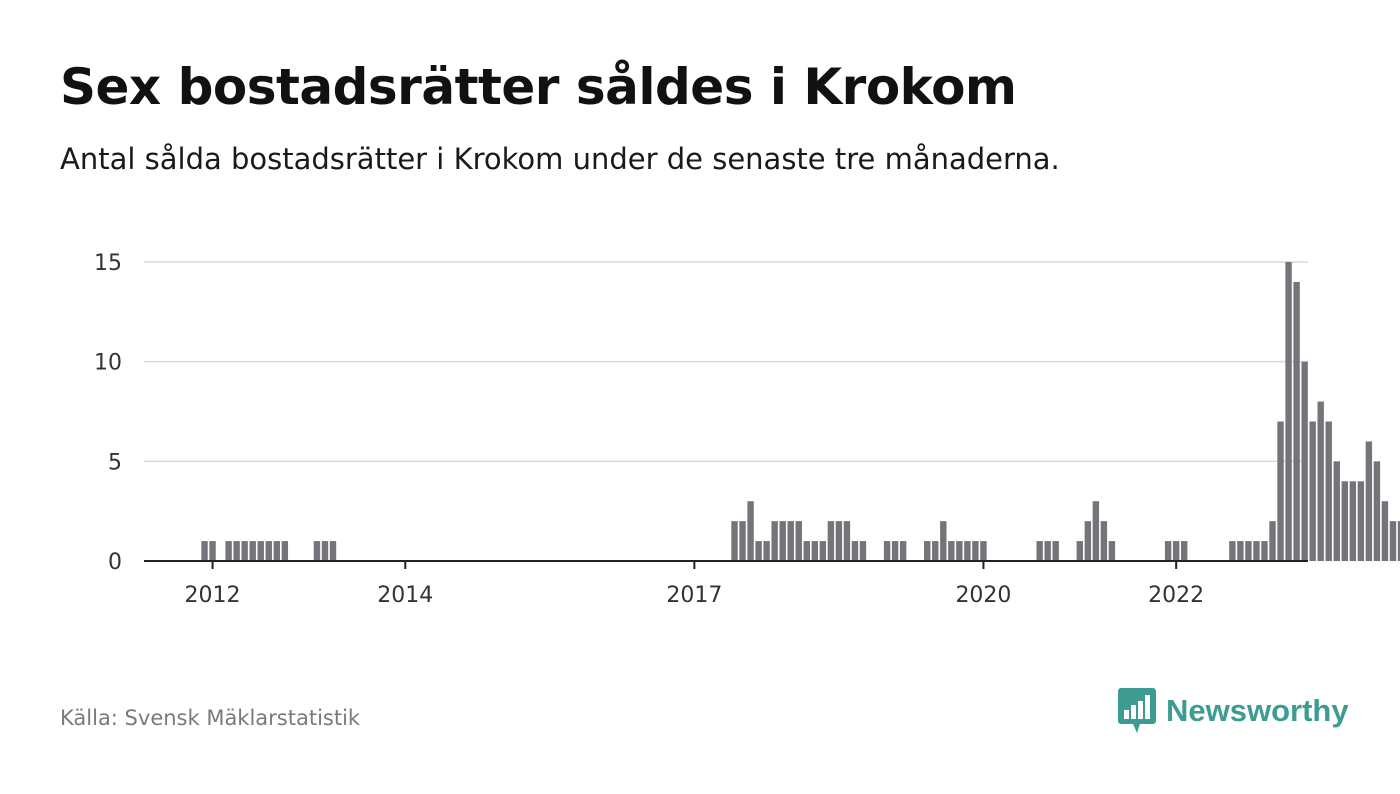 Image resolution: width=1400 pixels, height=794 pixels. Describe the element at coordinates (1176, 595) in the screenshot. I see `x-tick-label: 2022` at that location.